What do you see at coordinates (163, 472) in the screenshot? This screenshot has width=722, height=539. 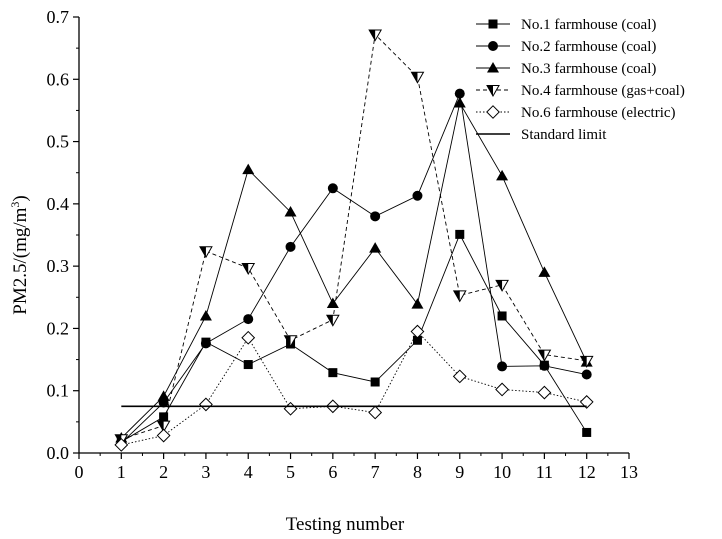 I see `x-tick-label: 2` at bounding box center [163, 472].